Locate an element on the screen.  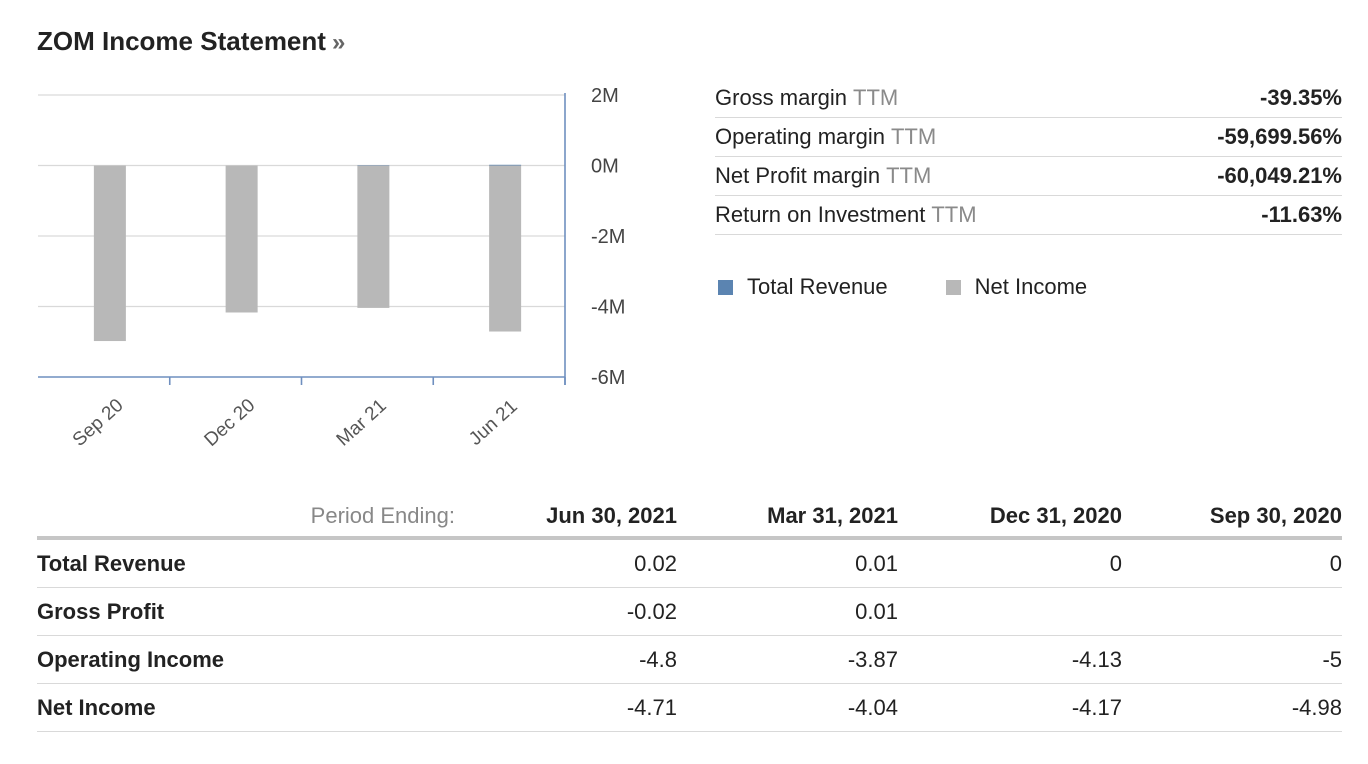
table-row: Gross Profit -0.02 0.01 is located at coordinates (689, 612).